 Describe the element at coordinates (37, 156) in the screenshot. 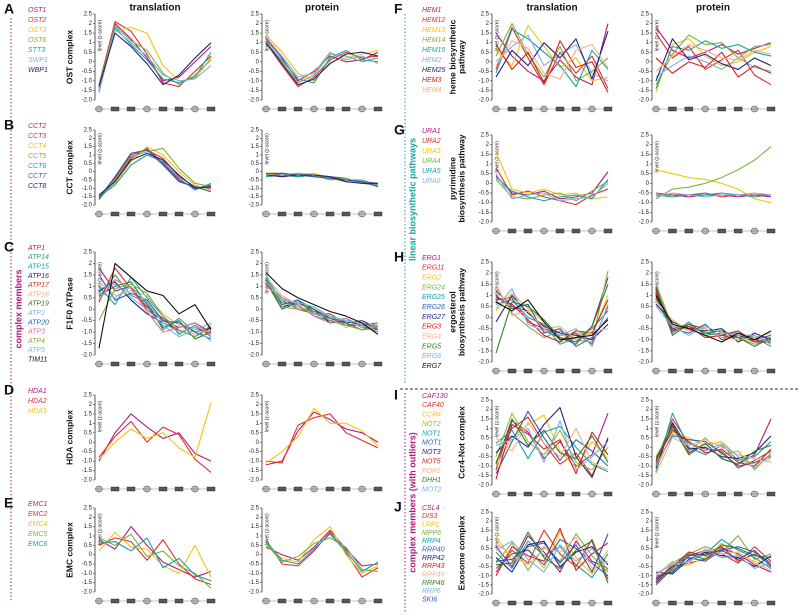

I see `legend-entry: CCT5` at that location.